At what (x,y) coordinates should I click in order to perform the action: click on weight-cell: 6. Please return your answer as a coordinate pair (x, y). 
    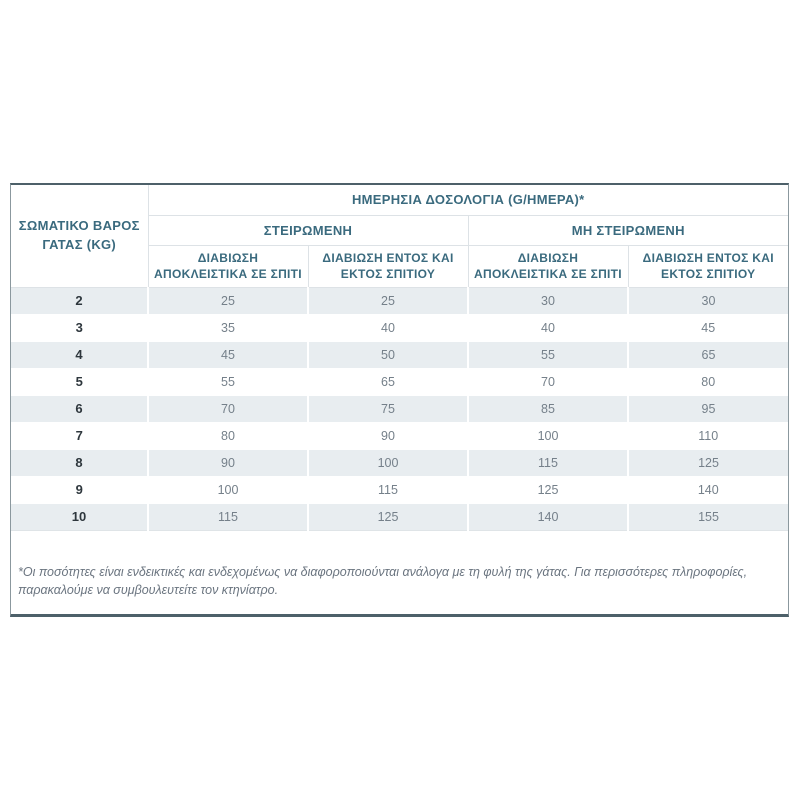
    Looking at the image, I should click on (80, 408).